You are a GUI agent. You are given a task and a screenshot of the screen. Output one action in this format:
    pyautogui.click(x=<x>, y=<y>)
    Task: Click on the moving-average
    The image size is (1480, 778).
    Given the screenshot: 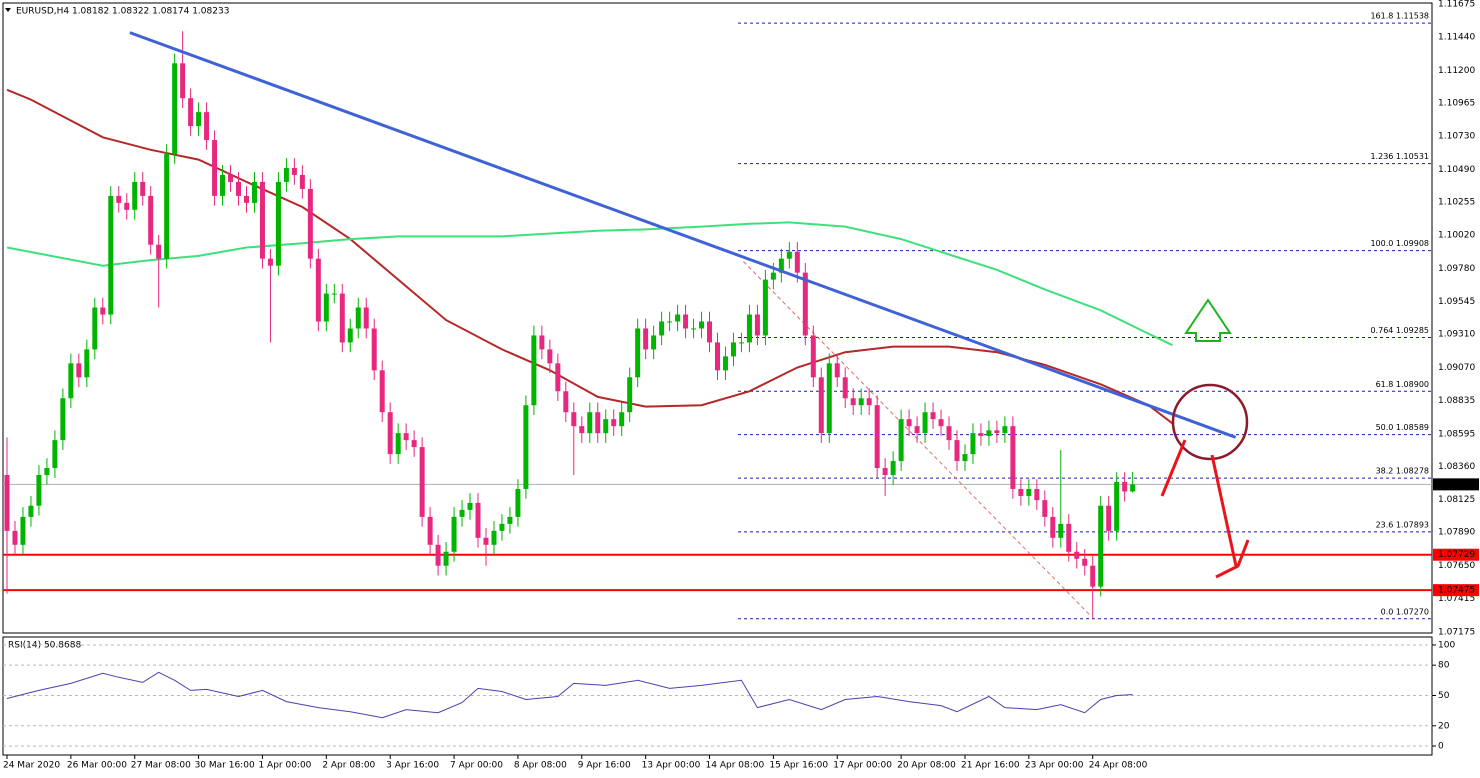 What is the action you would take?
    pyautogui.click(x=589, y=284)
    